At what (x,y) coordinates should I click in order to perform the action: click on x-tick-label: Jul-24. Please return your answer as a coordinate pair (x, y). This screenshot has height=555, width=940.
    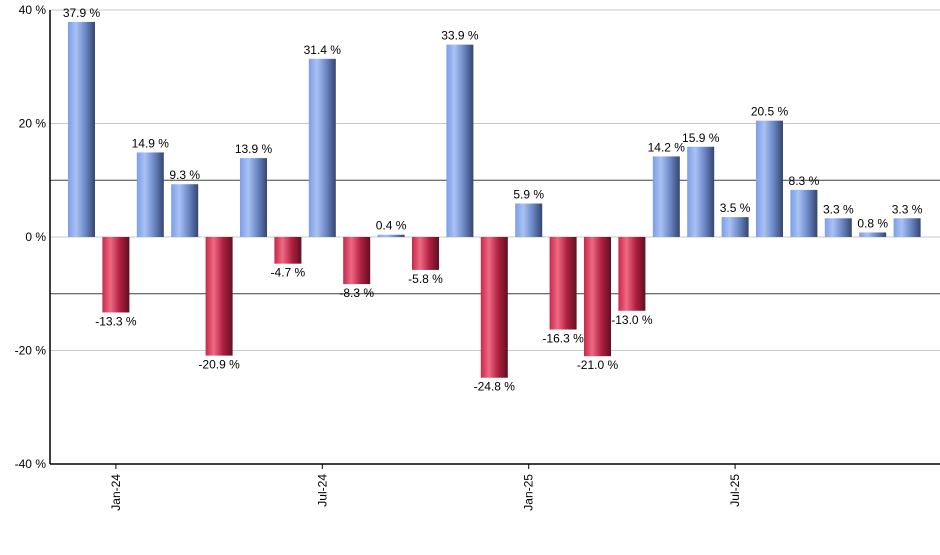
    Looking at the image, I should click on (322, 490).